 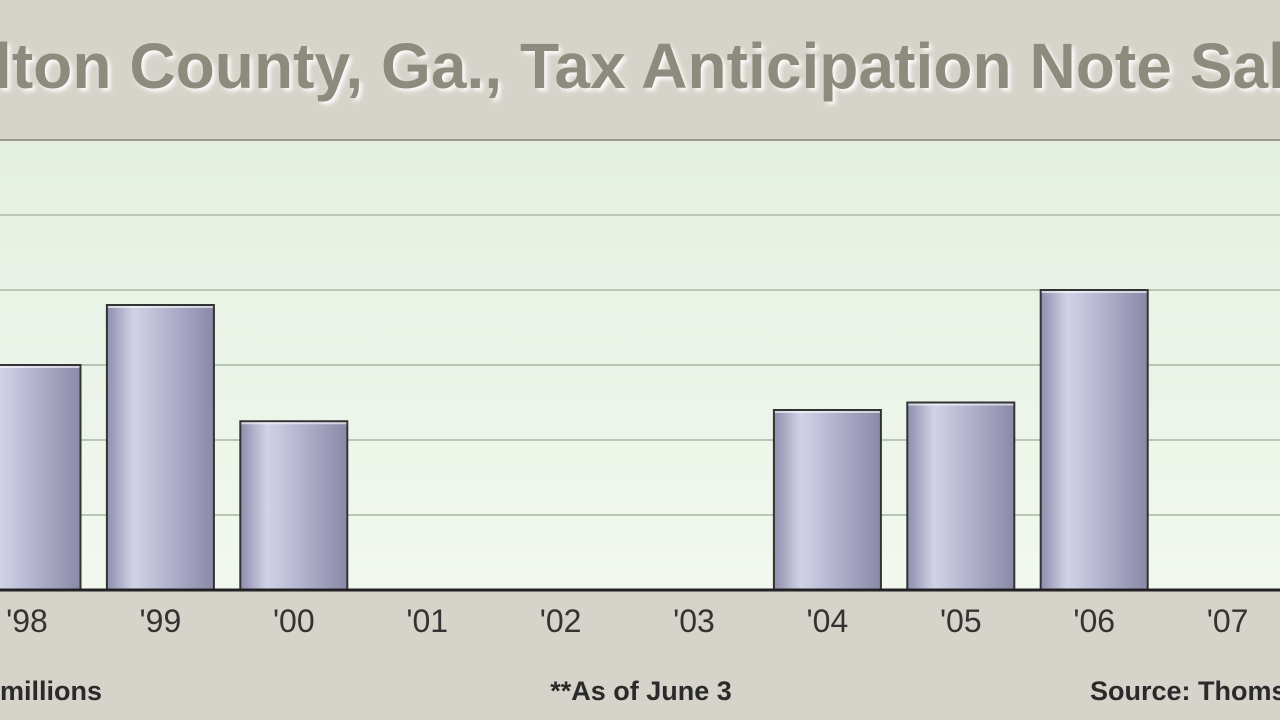 I want to click on x-tick-label: '06, so click(x=1094, y=621).